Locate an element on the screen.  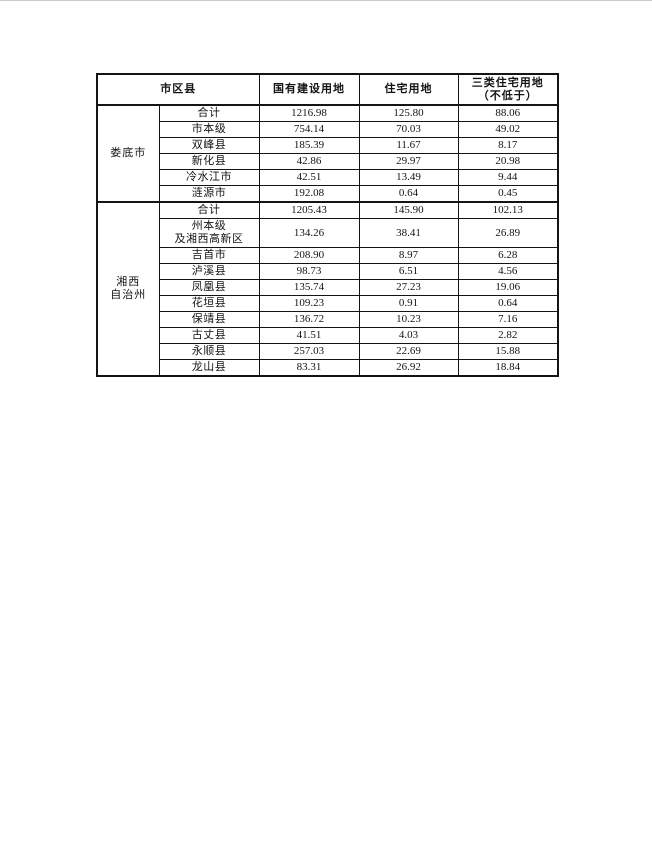
table-row: 双峰县 185.39 11.67 8.17 is located at coordinates (328, 145).